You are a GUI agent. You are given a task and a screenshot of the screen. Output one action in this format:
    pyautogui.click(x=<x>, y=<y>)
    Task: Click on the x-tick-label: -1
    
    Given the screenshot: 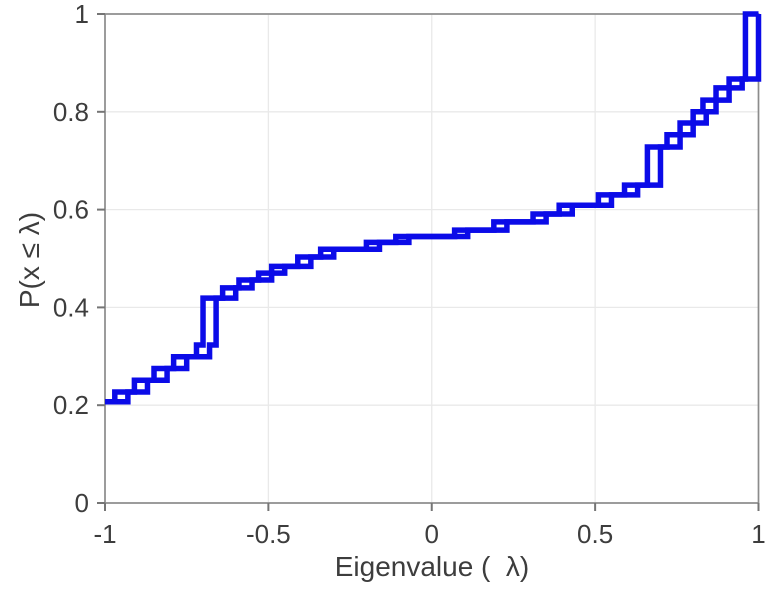 What is the action you would take?
    pyautogui.click(x=104, y=534)
    